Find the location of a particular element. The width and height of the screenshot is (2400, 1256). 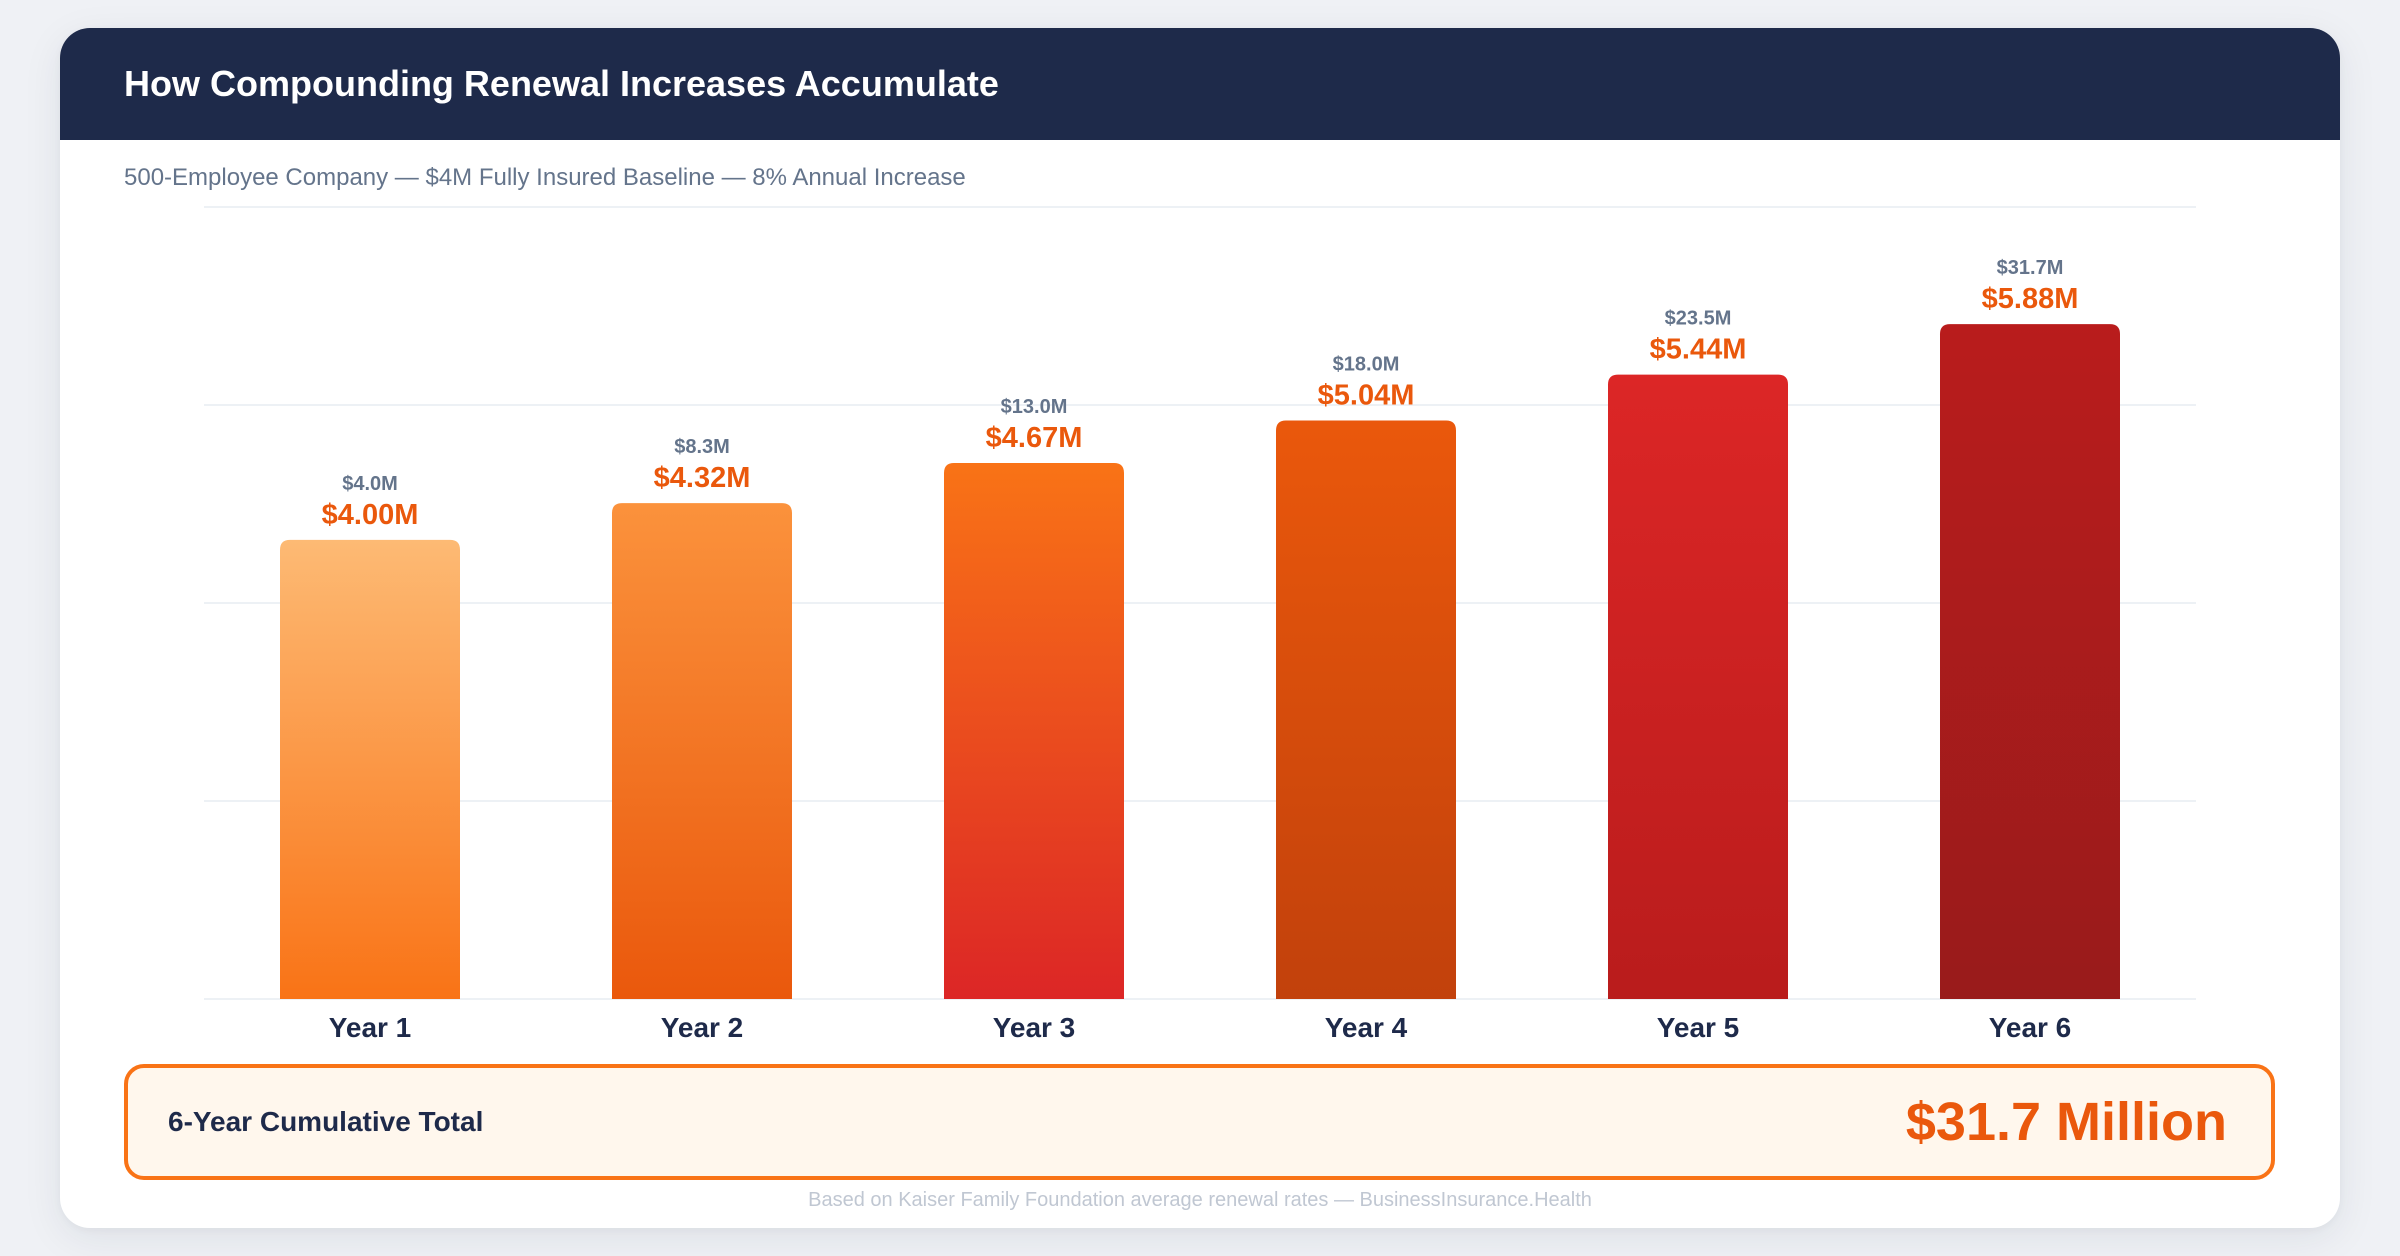

cumulative-value-label: $18.0M is located at coordinates (1366, 364).